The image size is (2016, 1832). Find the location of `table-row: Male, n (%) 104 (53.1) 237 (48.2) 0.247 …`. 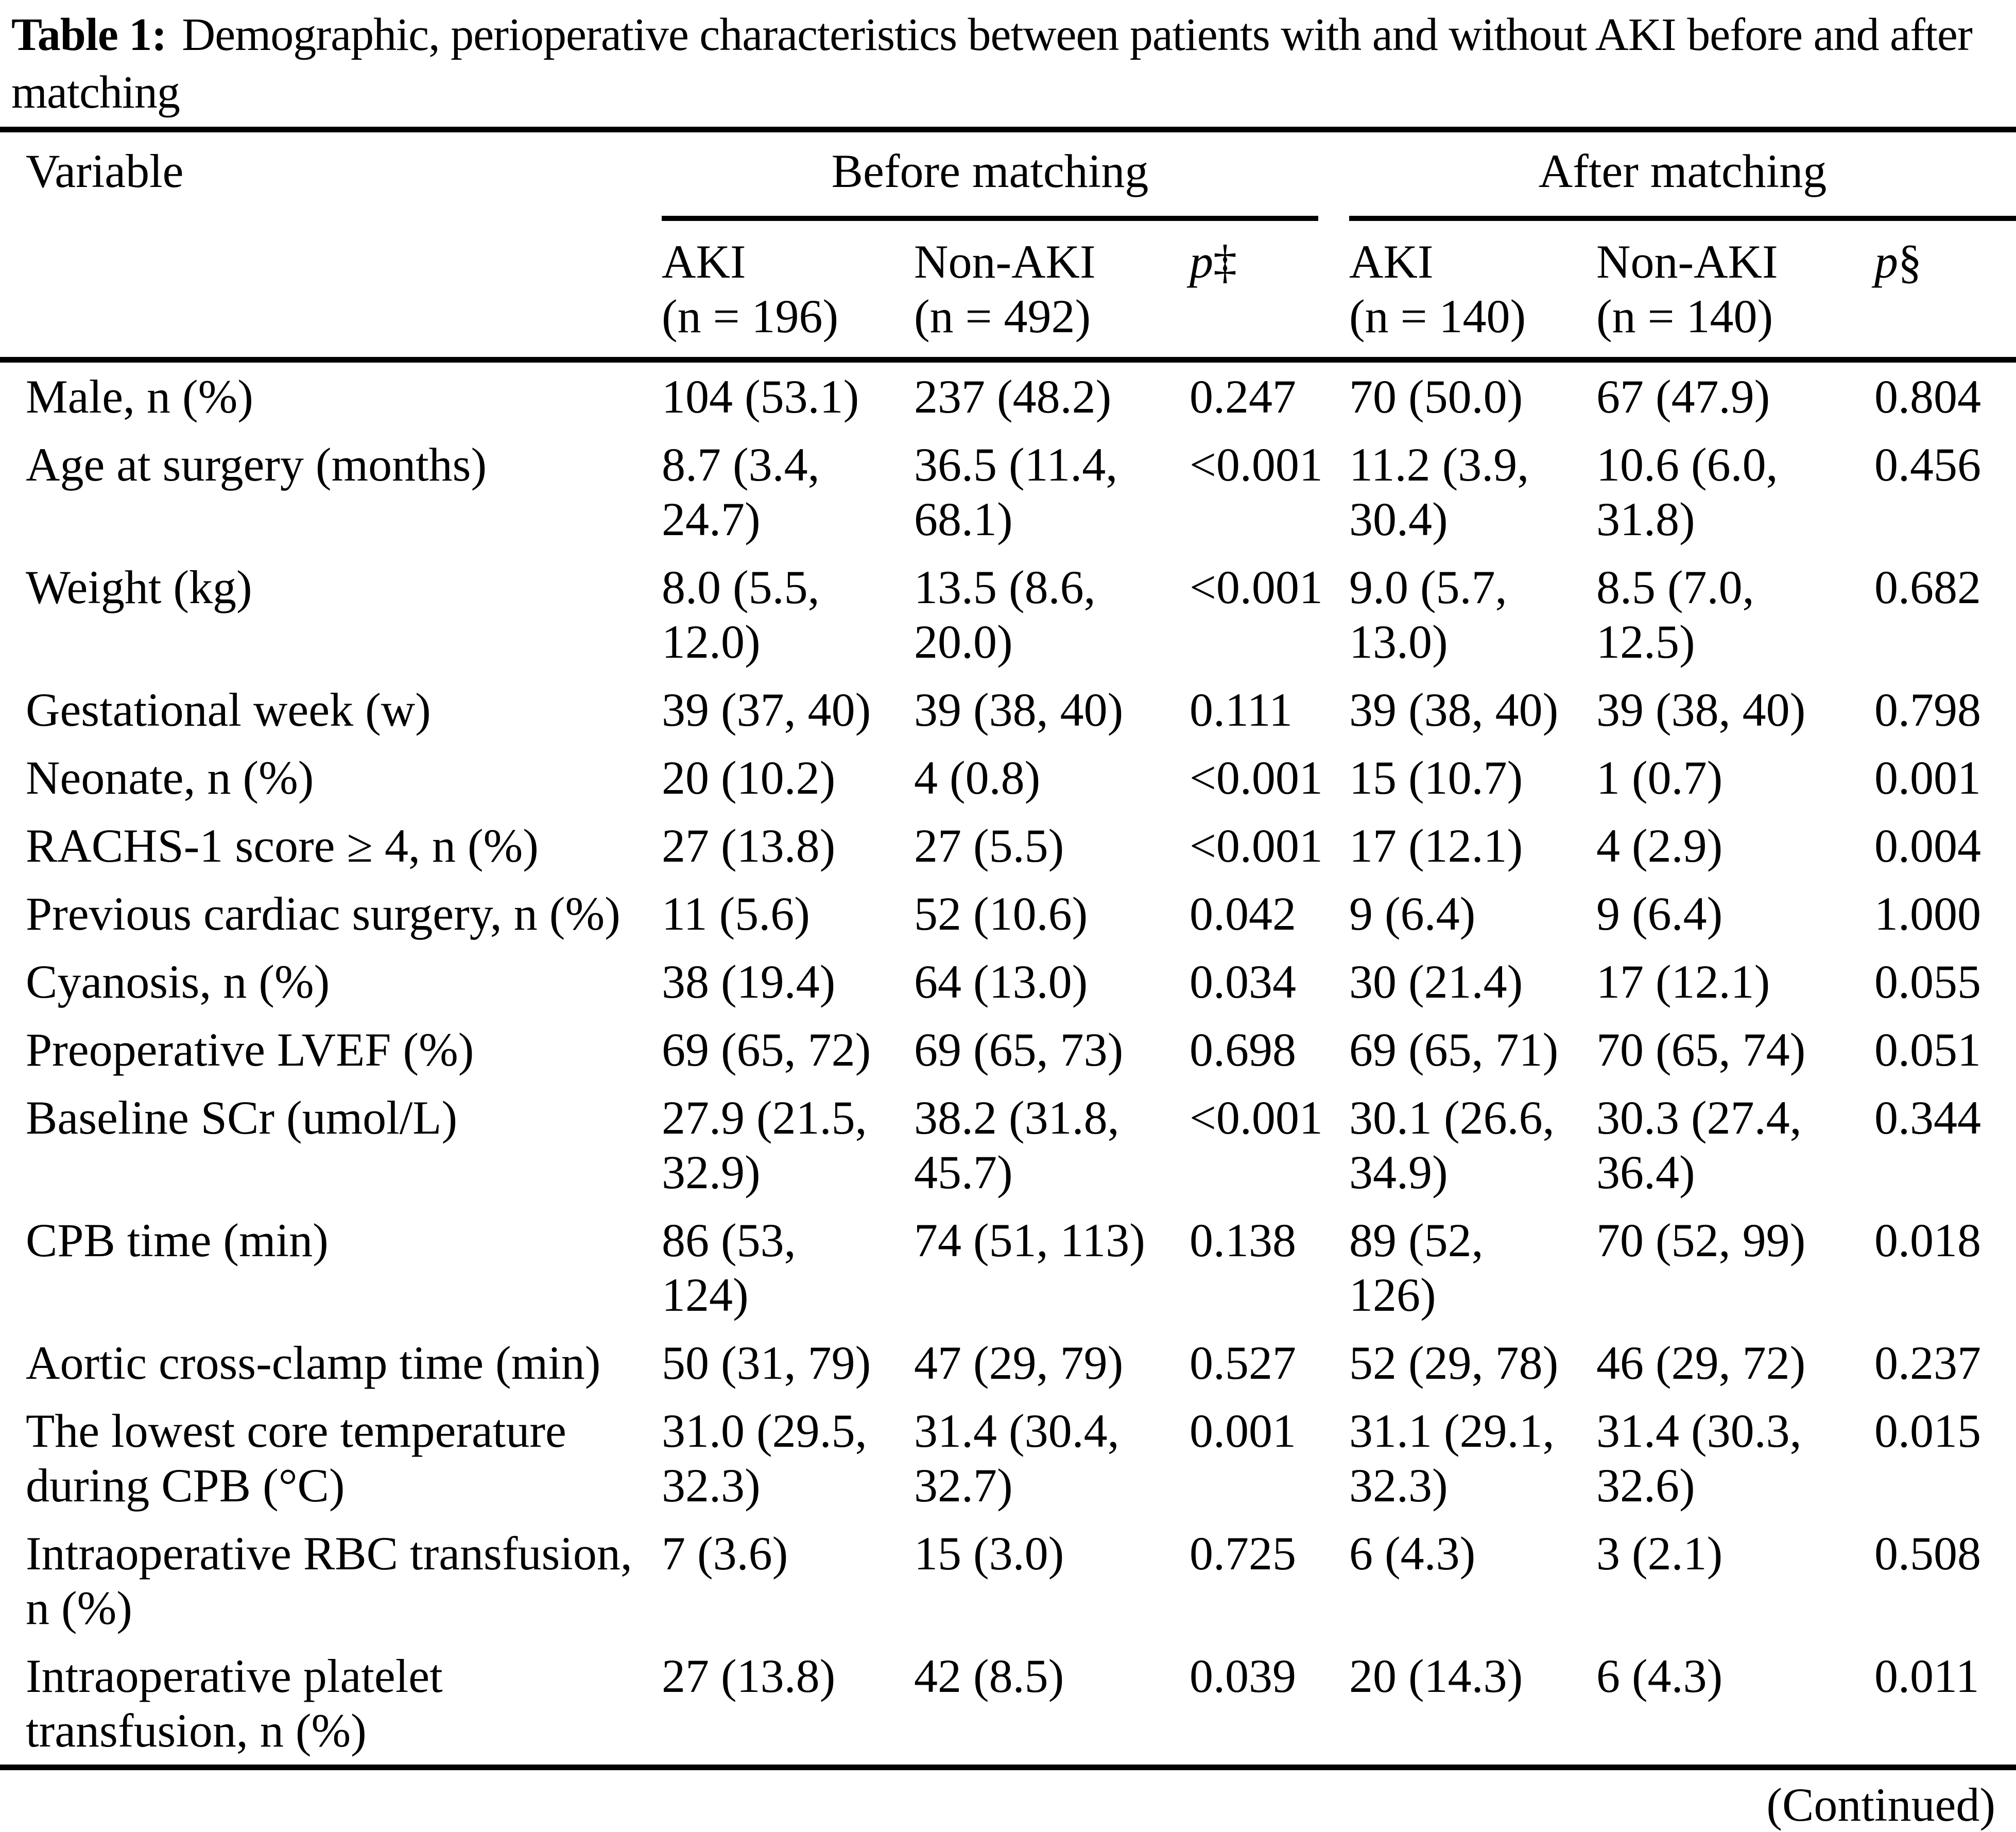

table-row: Male, n (%) 104 (53.1) 237 (48.2) 0.247 … is located at coordinates (1008, 395).